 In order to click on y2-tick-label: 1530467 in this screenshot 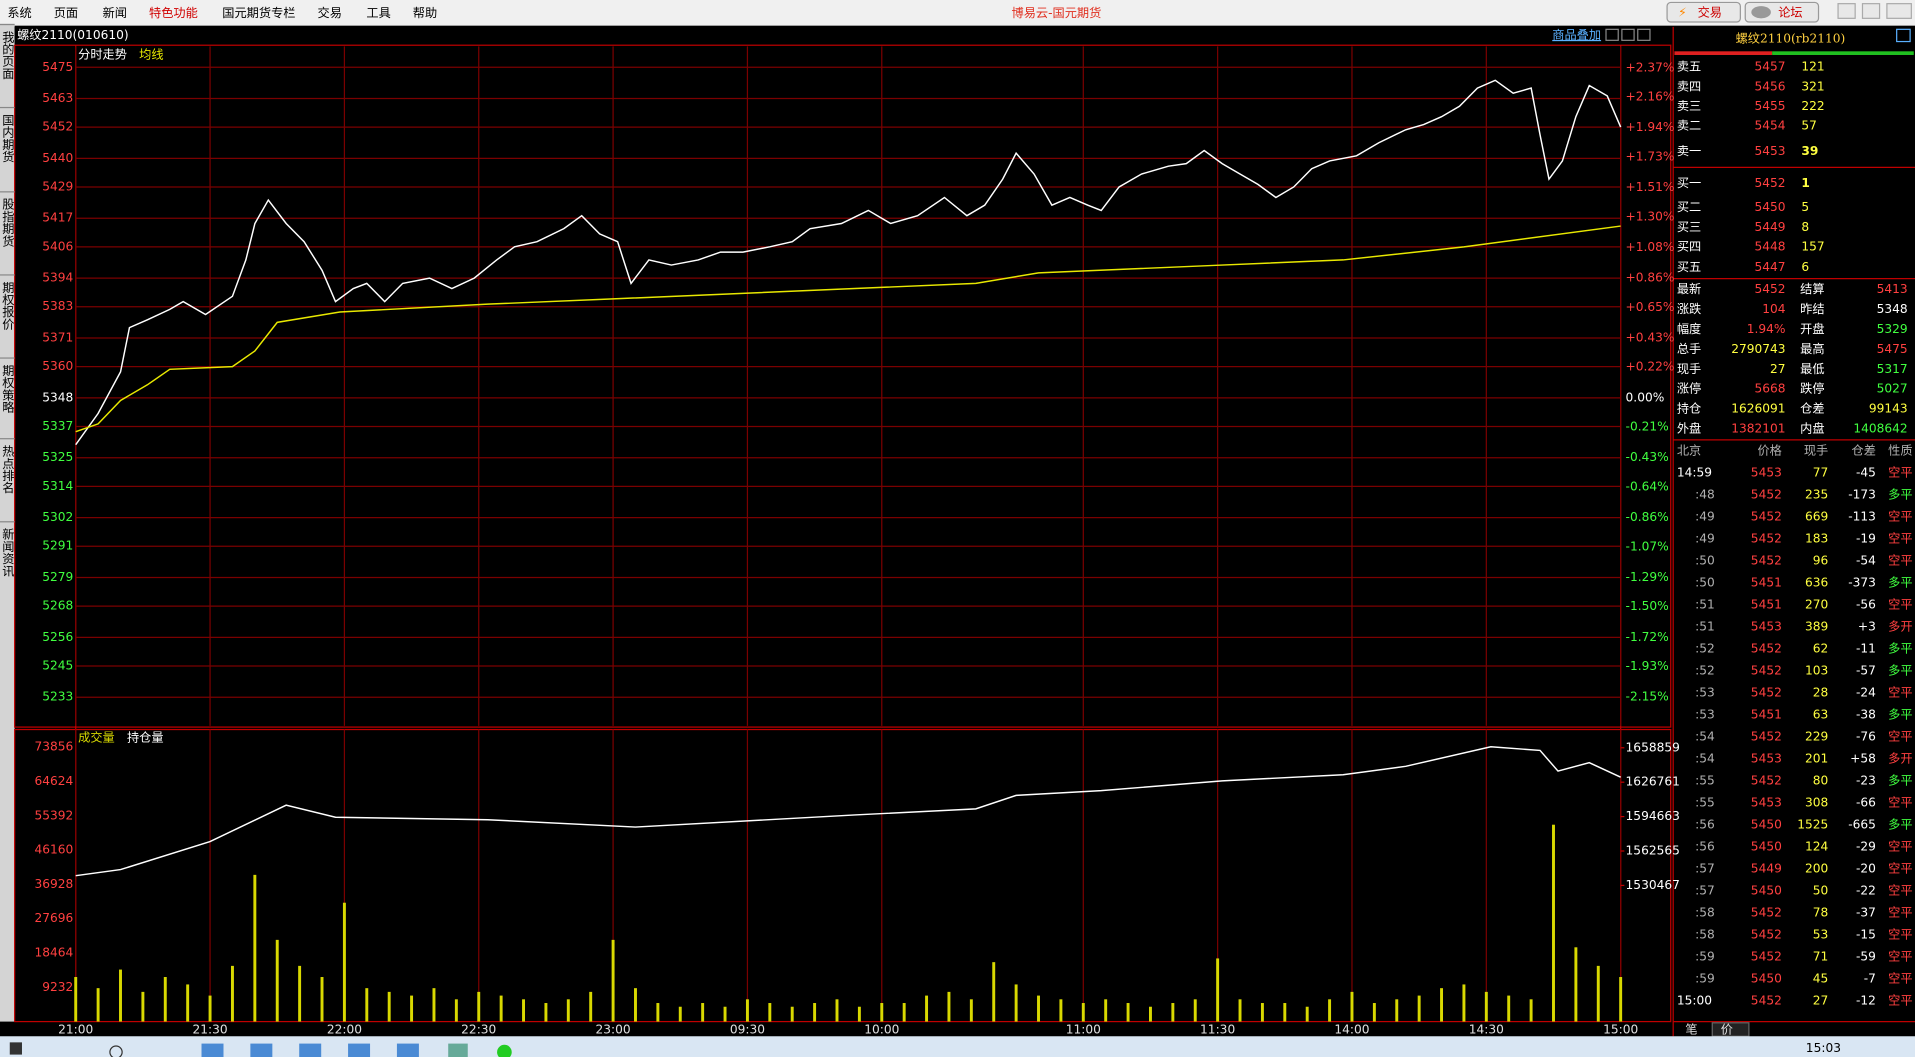, I will do `click(1653, 885)`.